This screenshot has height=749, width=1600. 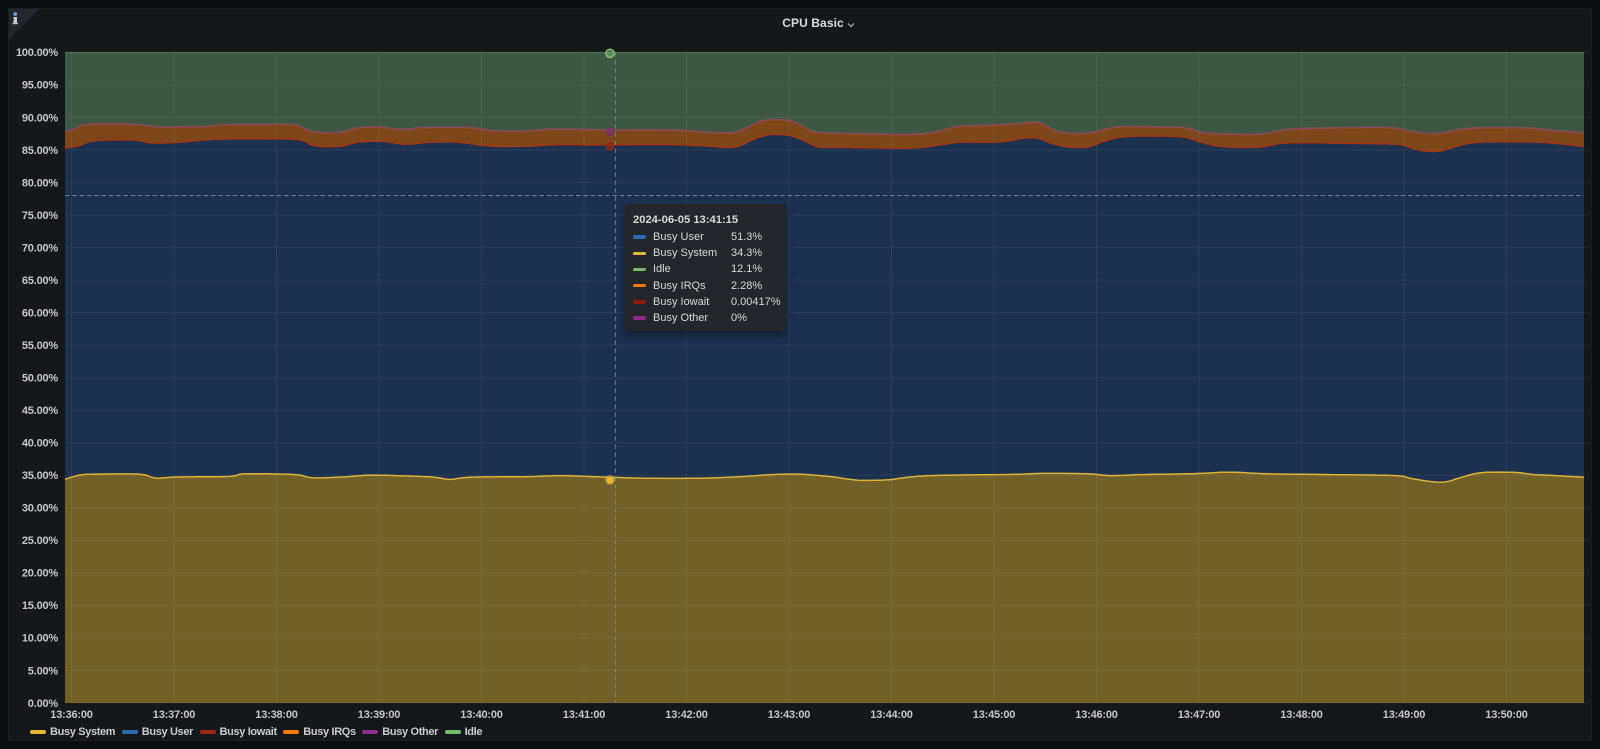 I want to click on svg-text: 13:36:00, so click(x=71, y=715).